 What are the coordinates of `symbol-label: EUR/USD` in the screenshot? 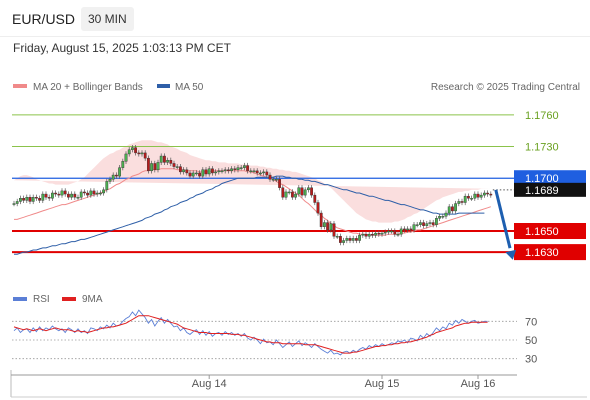 It's located at (44, 19).